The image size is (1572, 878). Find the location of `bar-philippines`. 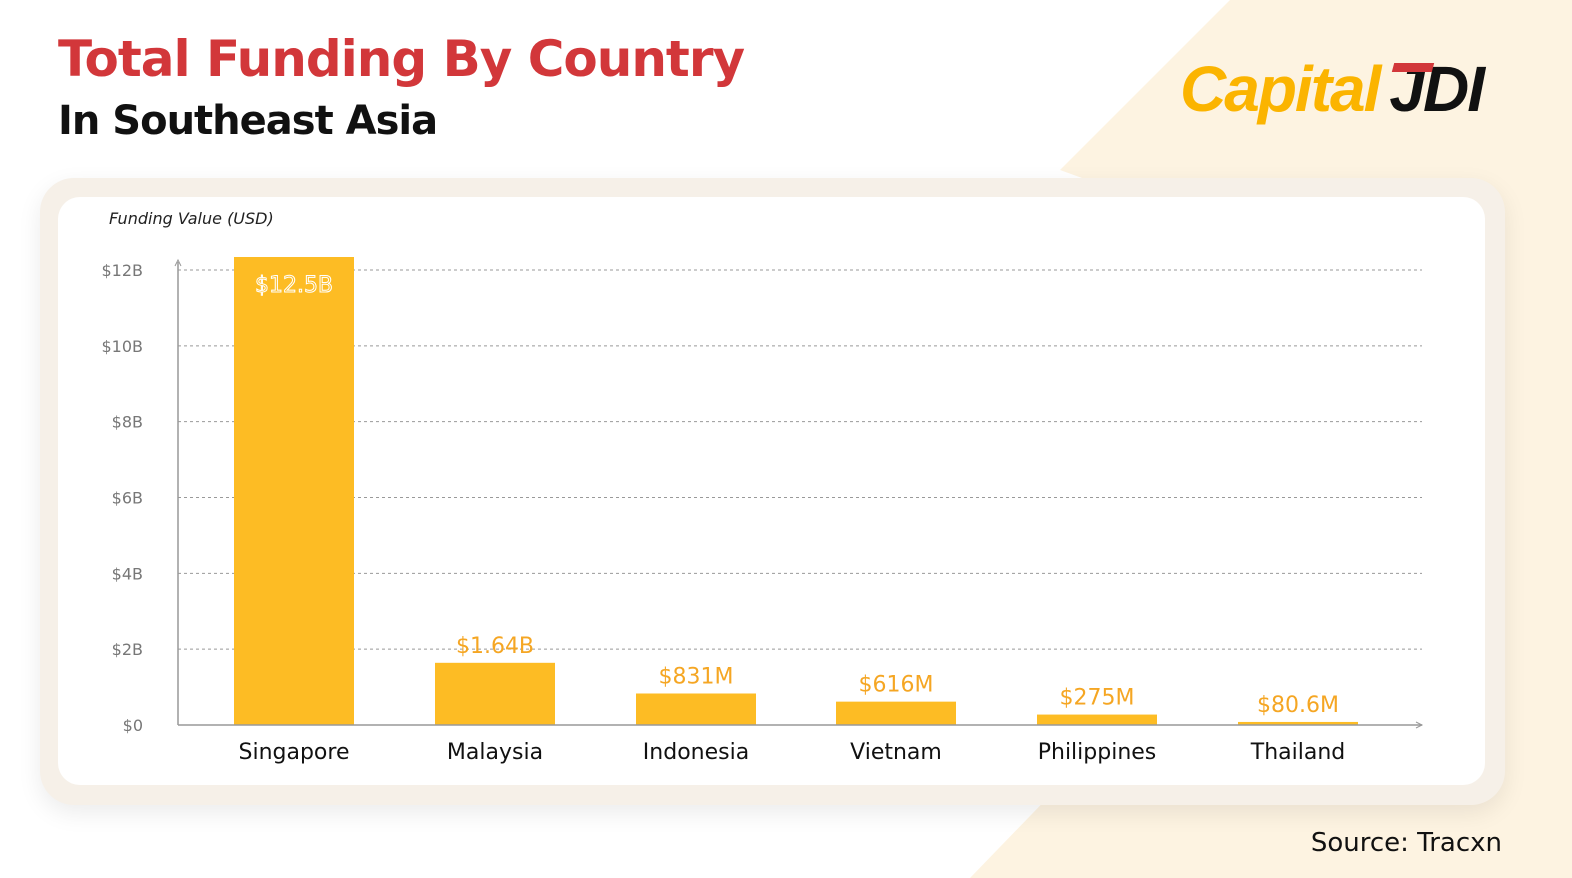

bar-philippines is located at coordinates (1097, 719).